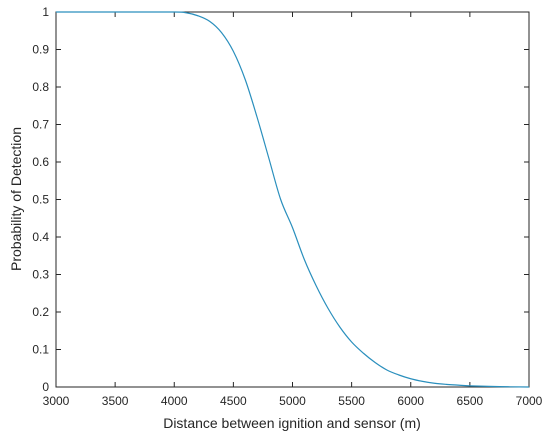 The image size is (550, 439). What do you see at coordinates (115, 401) in the screenshot?
I see `x-tick-label: 3500` at bounding box center [115, 401].